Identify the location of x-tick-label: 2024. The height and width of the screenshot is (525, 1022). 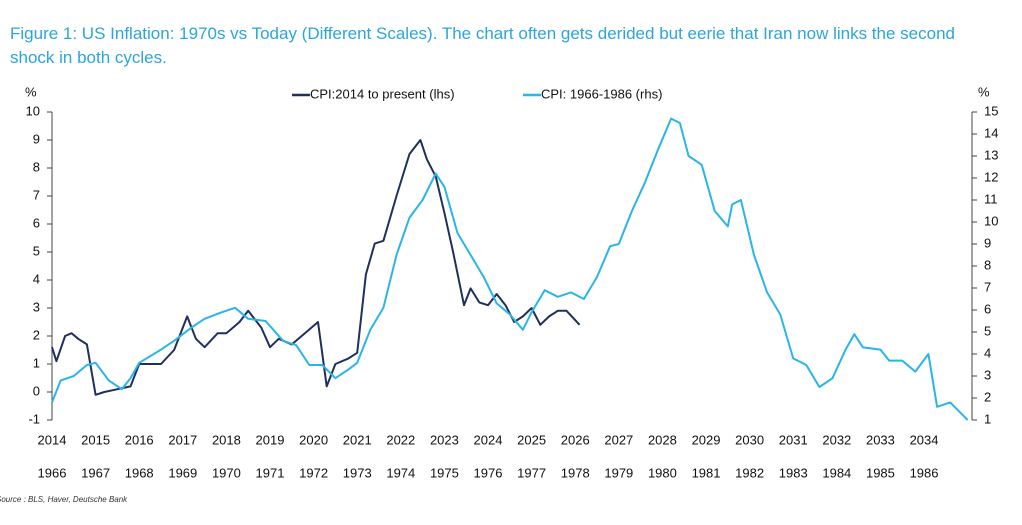
(488, 439).